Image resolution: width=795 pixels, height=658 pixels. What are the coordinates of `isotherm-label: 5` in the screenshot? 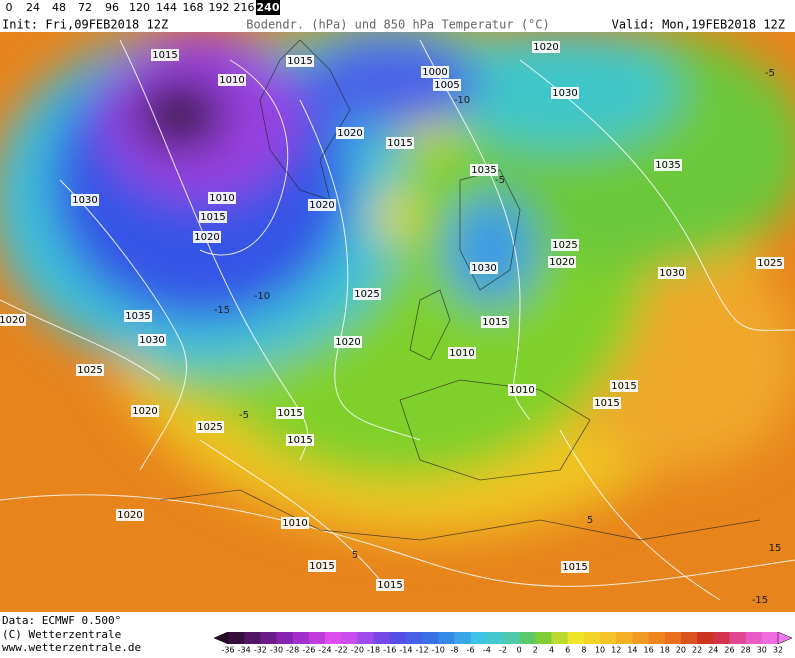 It's located at (355, 555).